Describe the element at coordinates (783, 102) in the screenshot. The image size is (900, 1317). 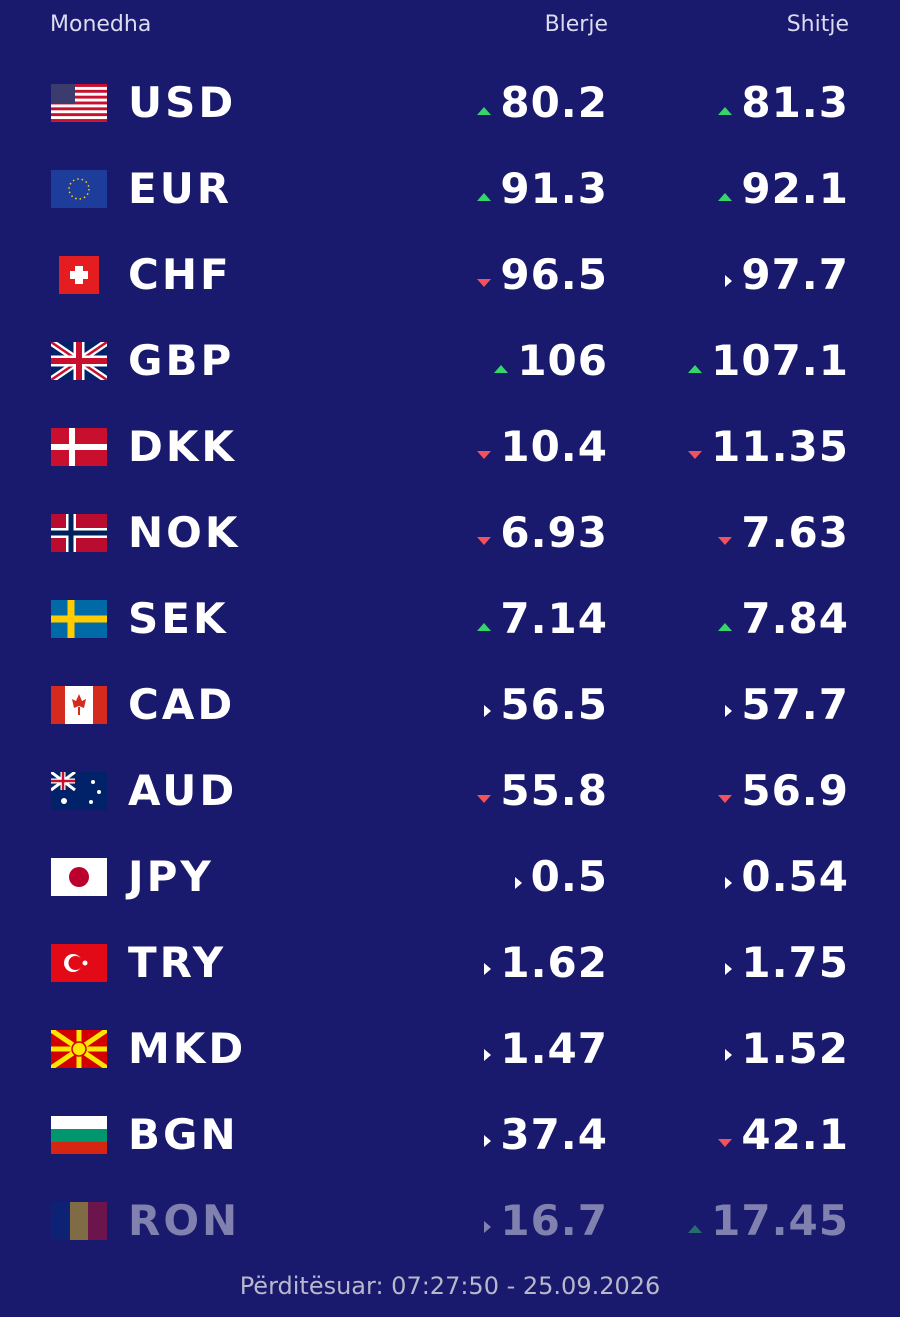
I see `sell-rate-cell: 81.3` at that location.